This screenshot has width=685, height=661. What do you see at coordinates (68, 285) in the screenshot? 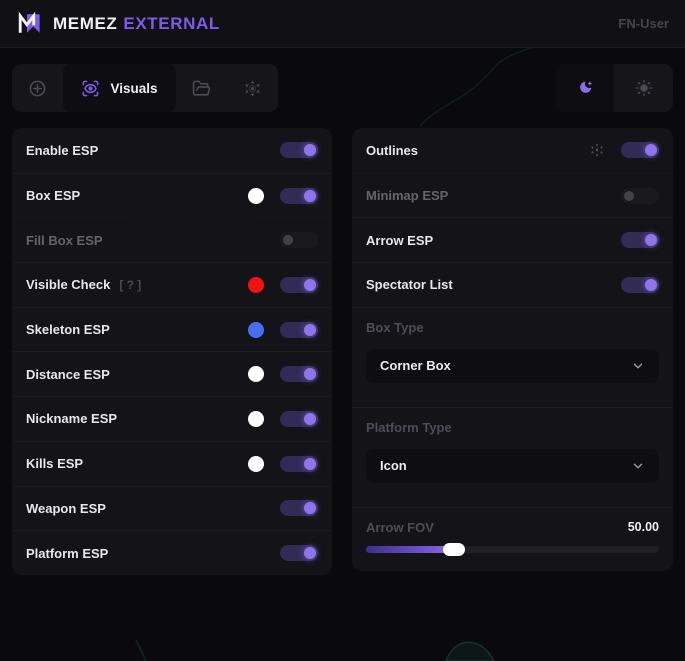
I see `setting-label: Visible Check` at bounding box center [68, 285].